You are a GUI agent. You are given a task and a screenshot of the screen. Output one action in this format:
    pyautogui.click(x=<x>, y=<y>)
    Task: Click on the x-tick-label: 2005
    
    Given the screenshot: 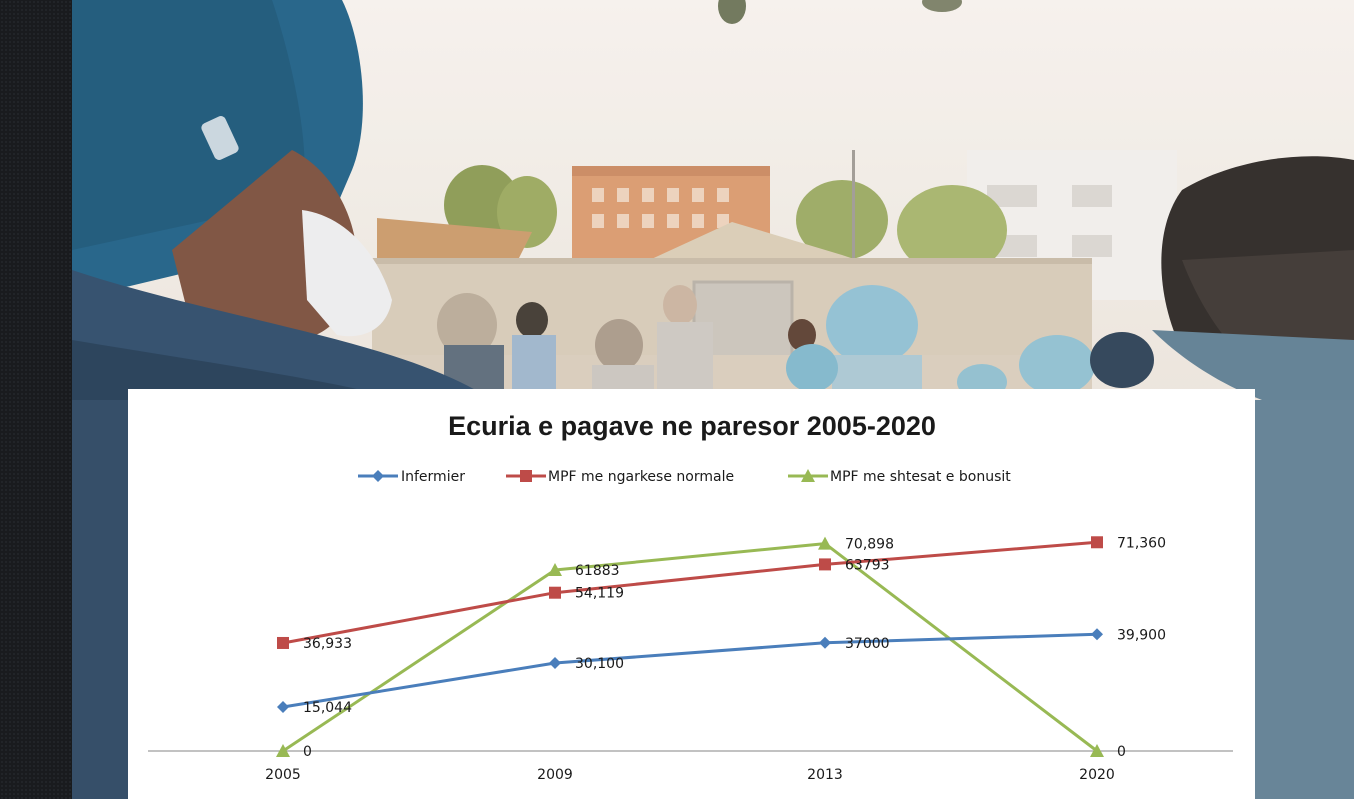 What is the action you would take?
    pyautogui.click(x=283, y=775)
    